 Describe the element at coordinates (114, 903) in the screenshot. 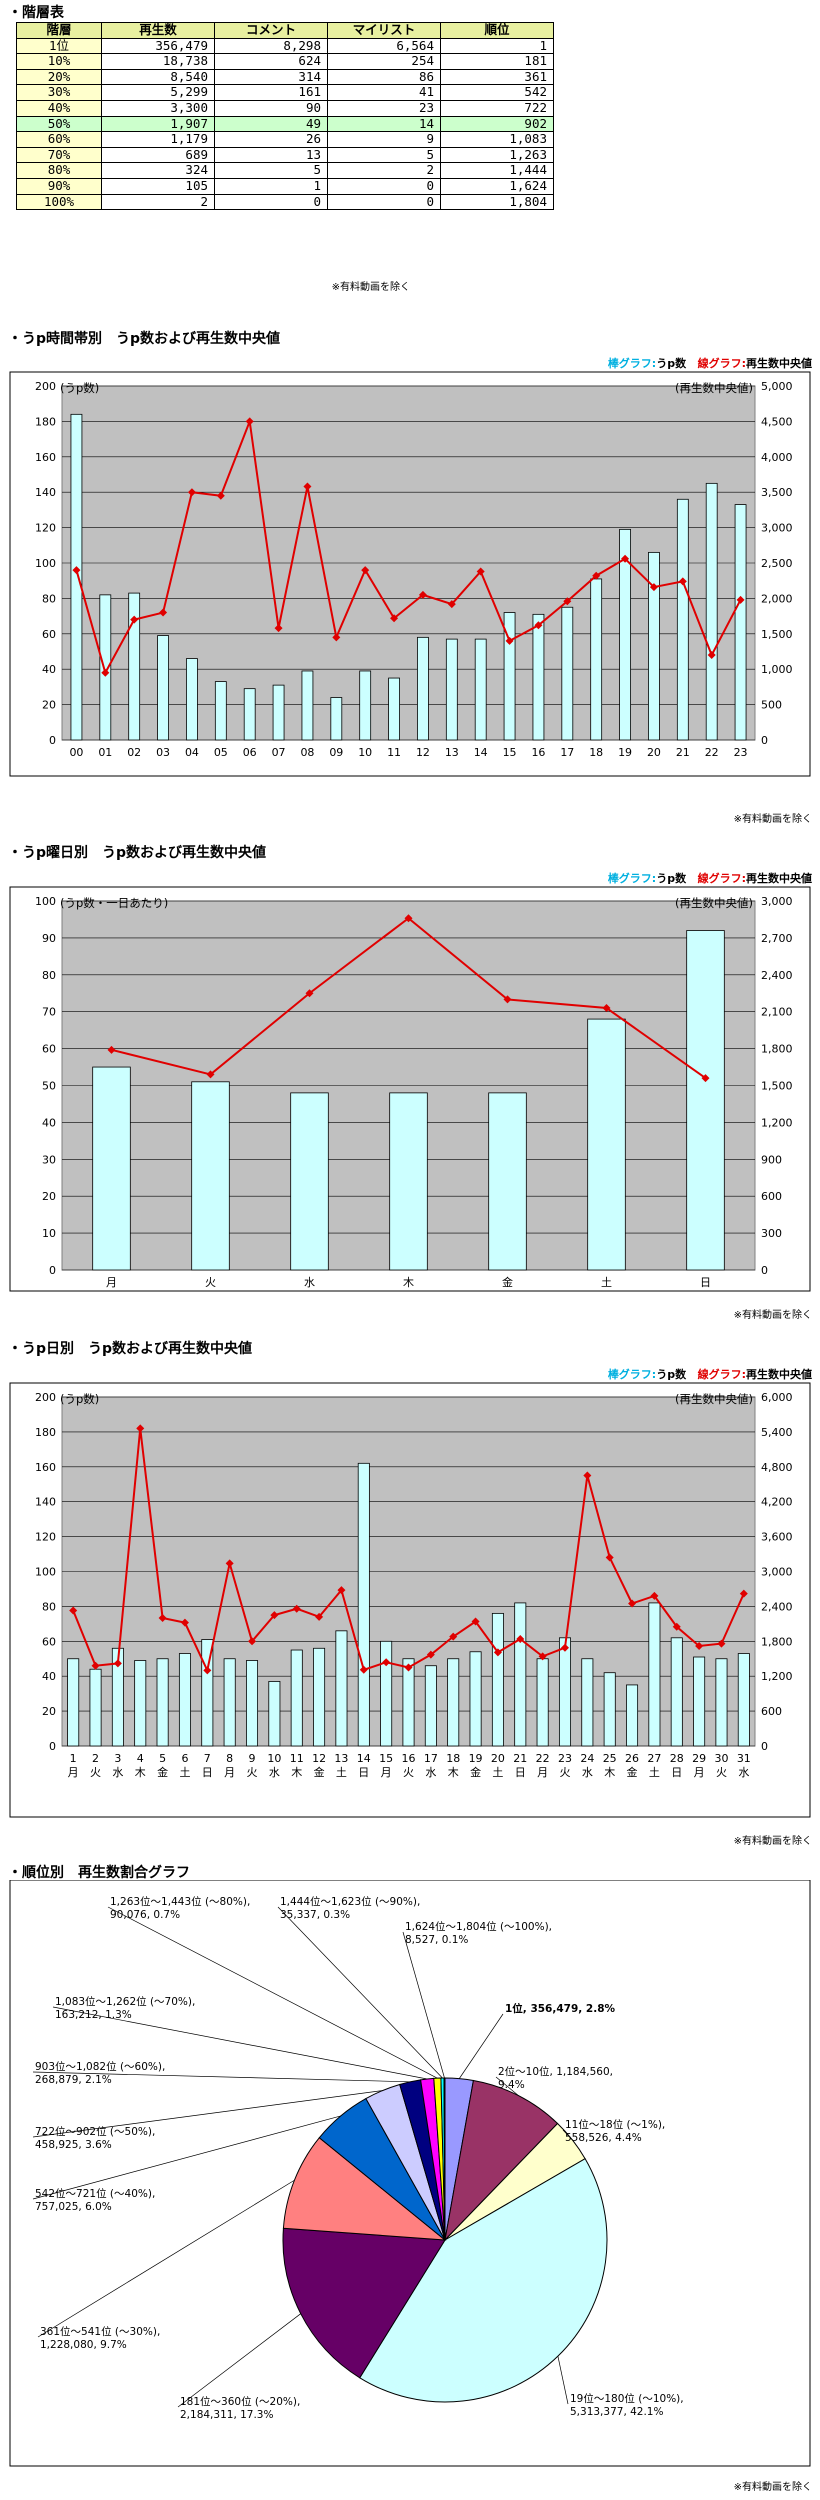

I see `y-axis-label: (うp数・一日あたり)` at that location.